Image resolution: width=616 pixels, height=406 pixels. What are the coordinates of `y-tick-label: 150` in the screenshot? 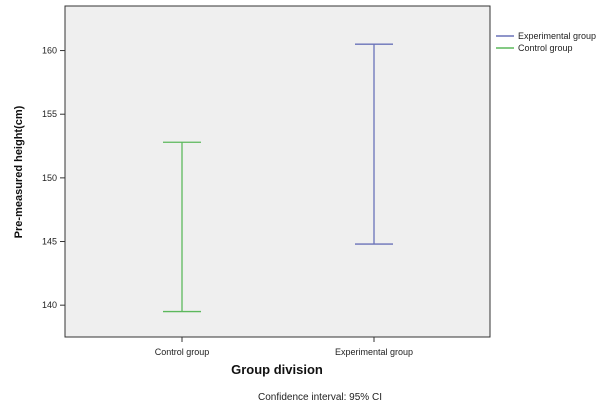 It's located at (49, 178).